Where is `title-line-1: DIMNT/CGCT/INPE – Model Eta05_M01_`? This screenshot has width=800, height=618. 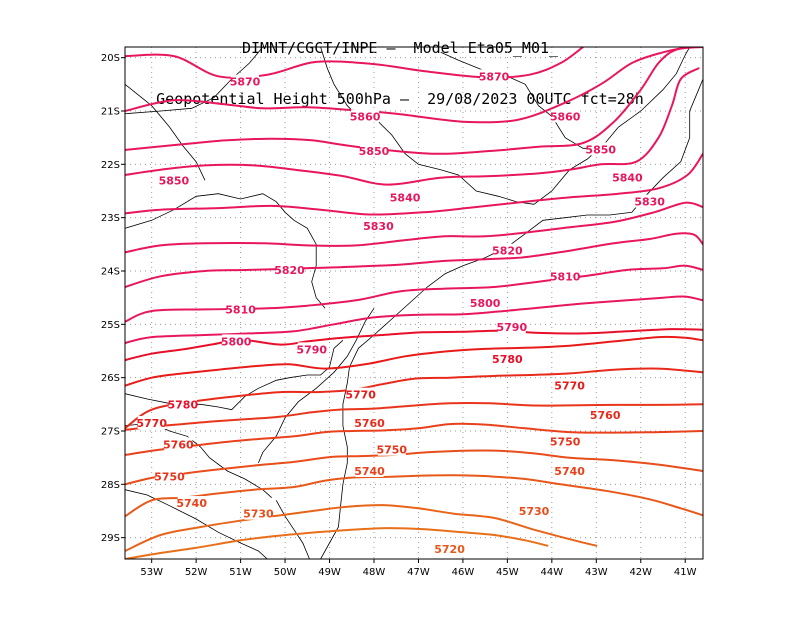 title-line-1: DIMNT/CGCT/INPE – Model Eta05_M01_ is located at coordinates (400, 48).